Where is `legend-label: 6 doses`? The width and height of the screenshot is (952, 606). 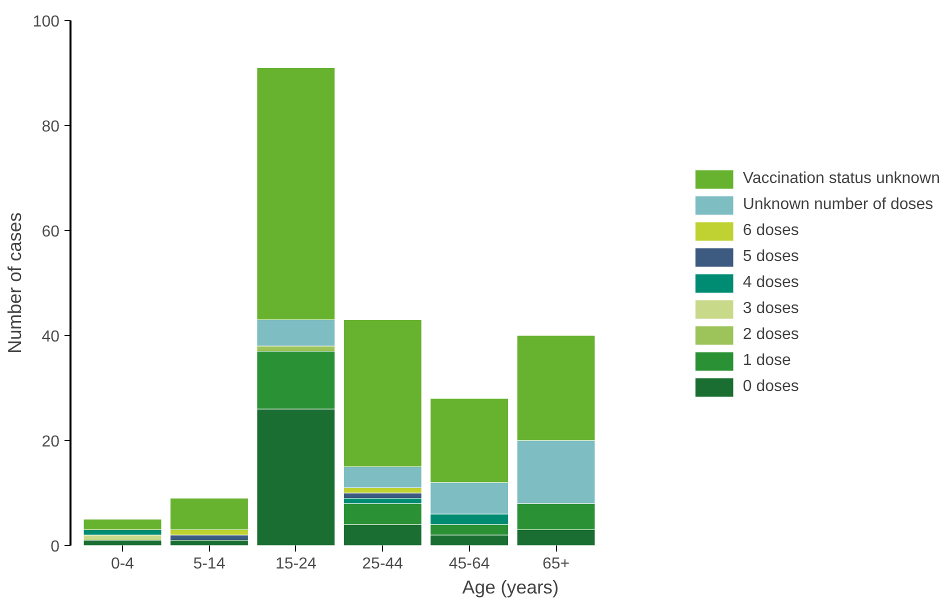
legend-label: 6 doses is located at coordinates (770, 230).